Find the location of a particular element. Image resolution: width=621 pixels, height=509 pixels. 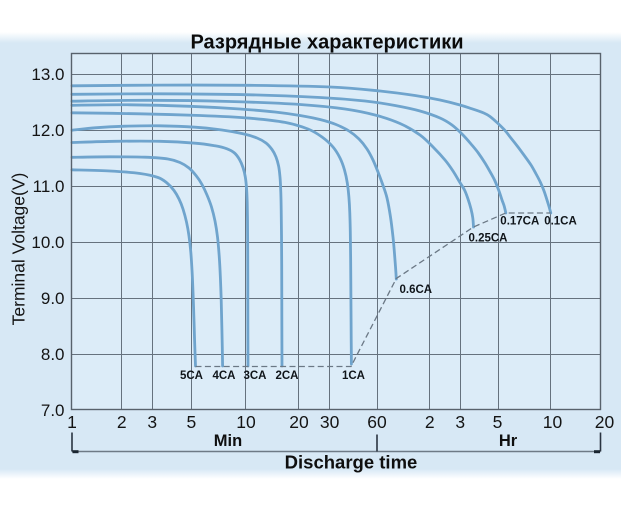

svg-text: 8.0 is located at coordinates (53, 354).